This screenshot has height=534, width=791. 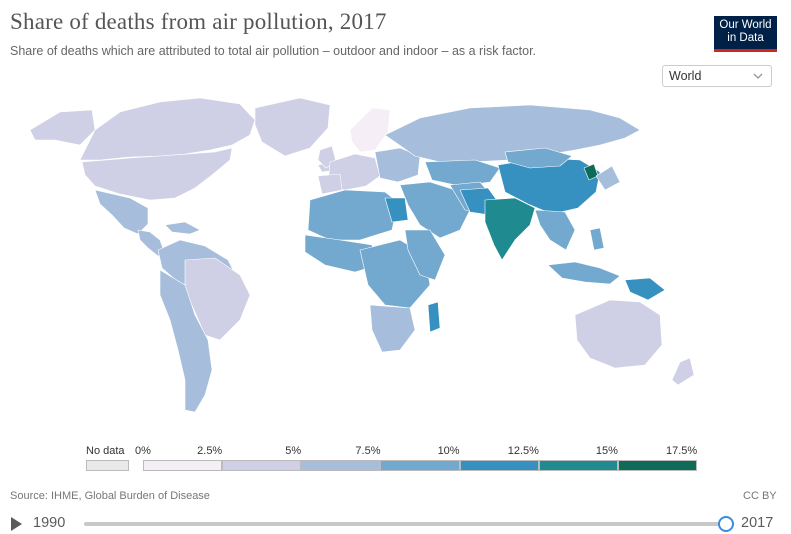 I want to click on timeline-track, so click(x=405, y=524).